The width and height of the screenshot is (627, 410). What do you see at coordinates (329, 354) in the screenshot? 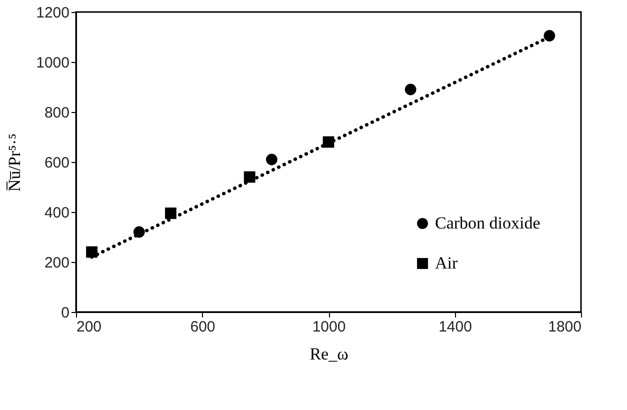
I see `x-axis-title: Re_ω` at bounding box center [329, 354].